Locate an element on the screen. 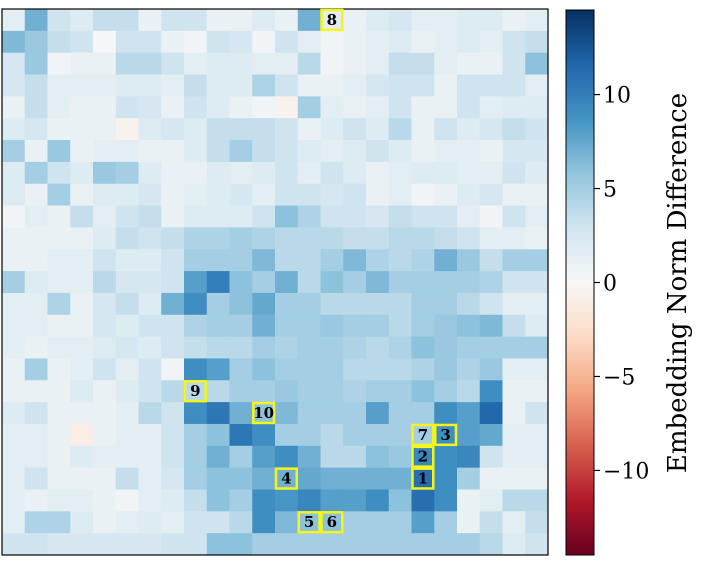 This screenshot has height=567, width=718. marker-label: 9 is located at coordinates (195, 391).